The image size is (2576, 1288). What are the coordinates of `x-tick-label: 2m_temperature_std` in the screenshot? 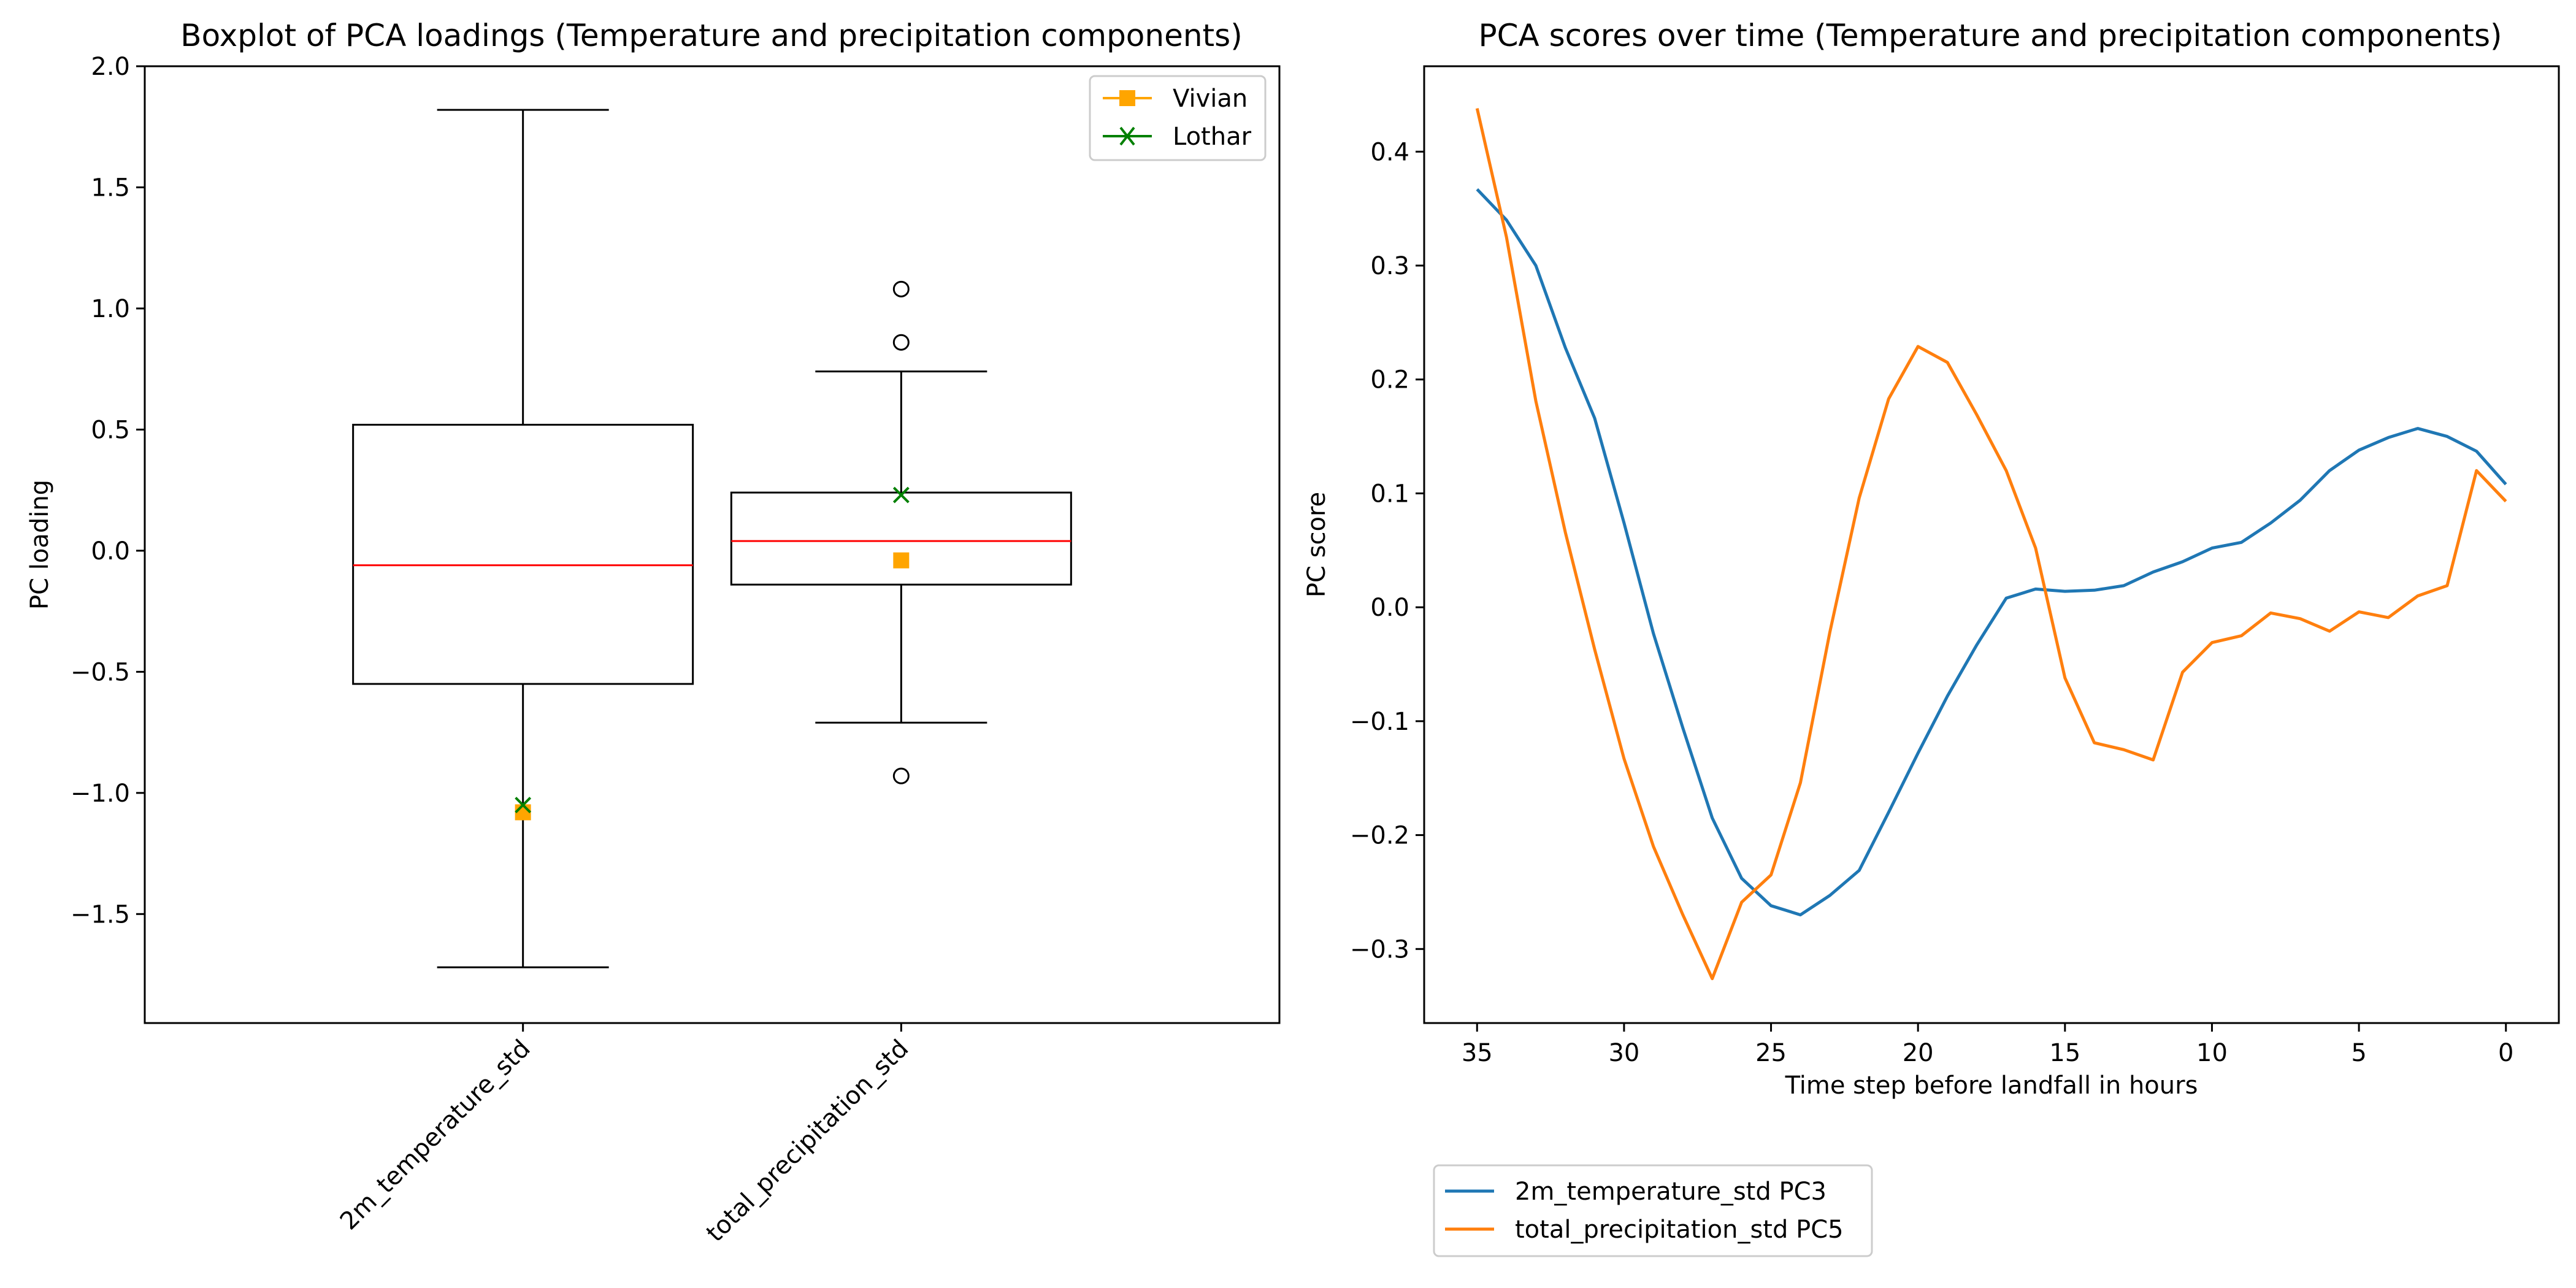 It's located at (435, 1135).